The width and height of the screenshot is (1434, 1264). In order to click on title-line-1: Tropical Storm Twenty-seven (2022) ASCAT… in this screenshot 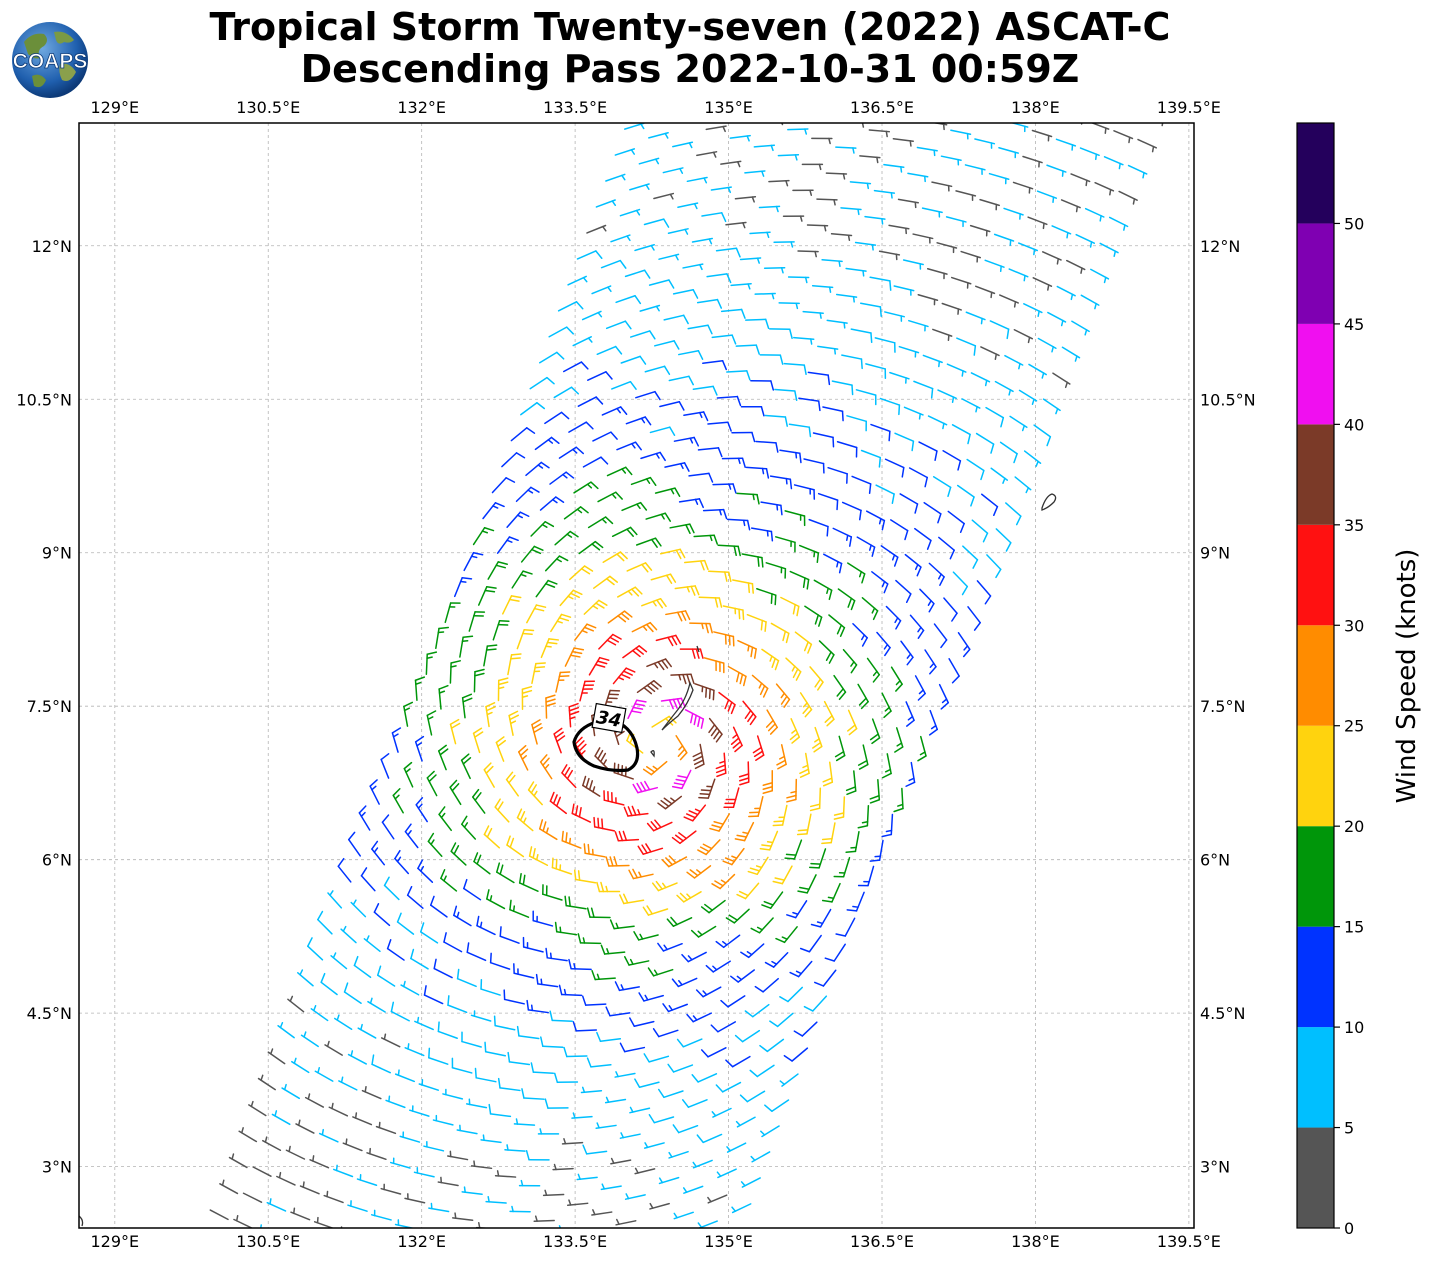, I will do `click(690, 27)`.